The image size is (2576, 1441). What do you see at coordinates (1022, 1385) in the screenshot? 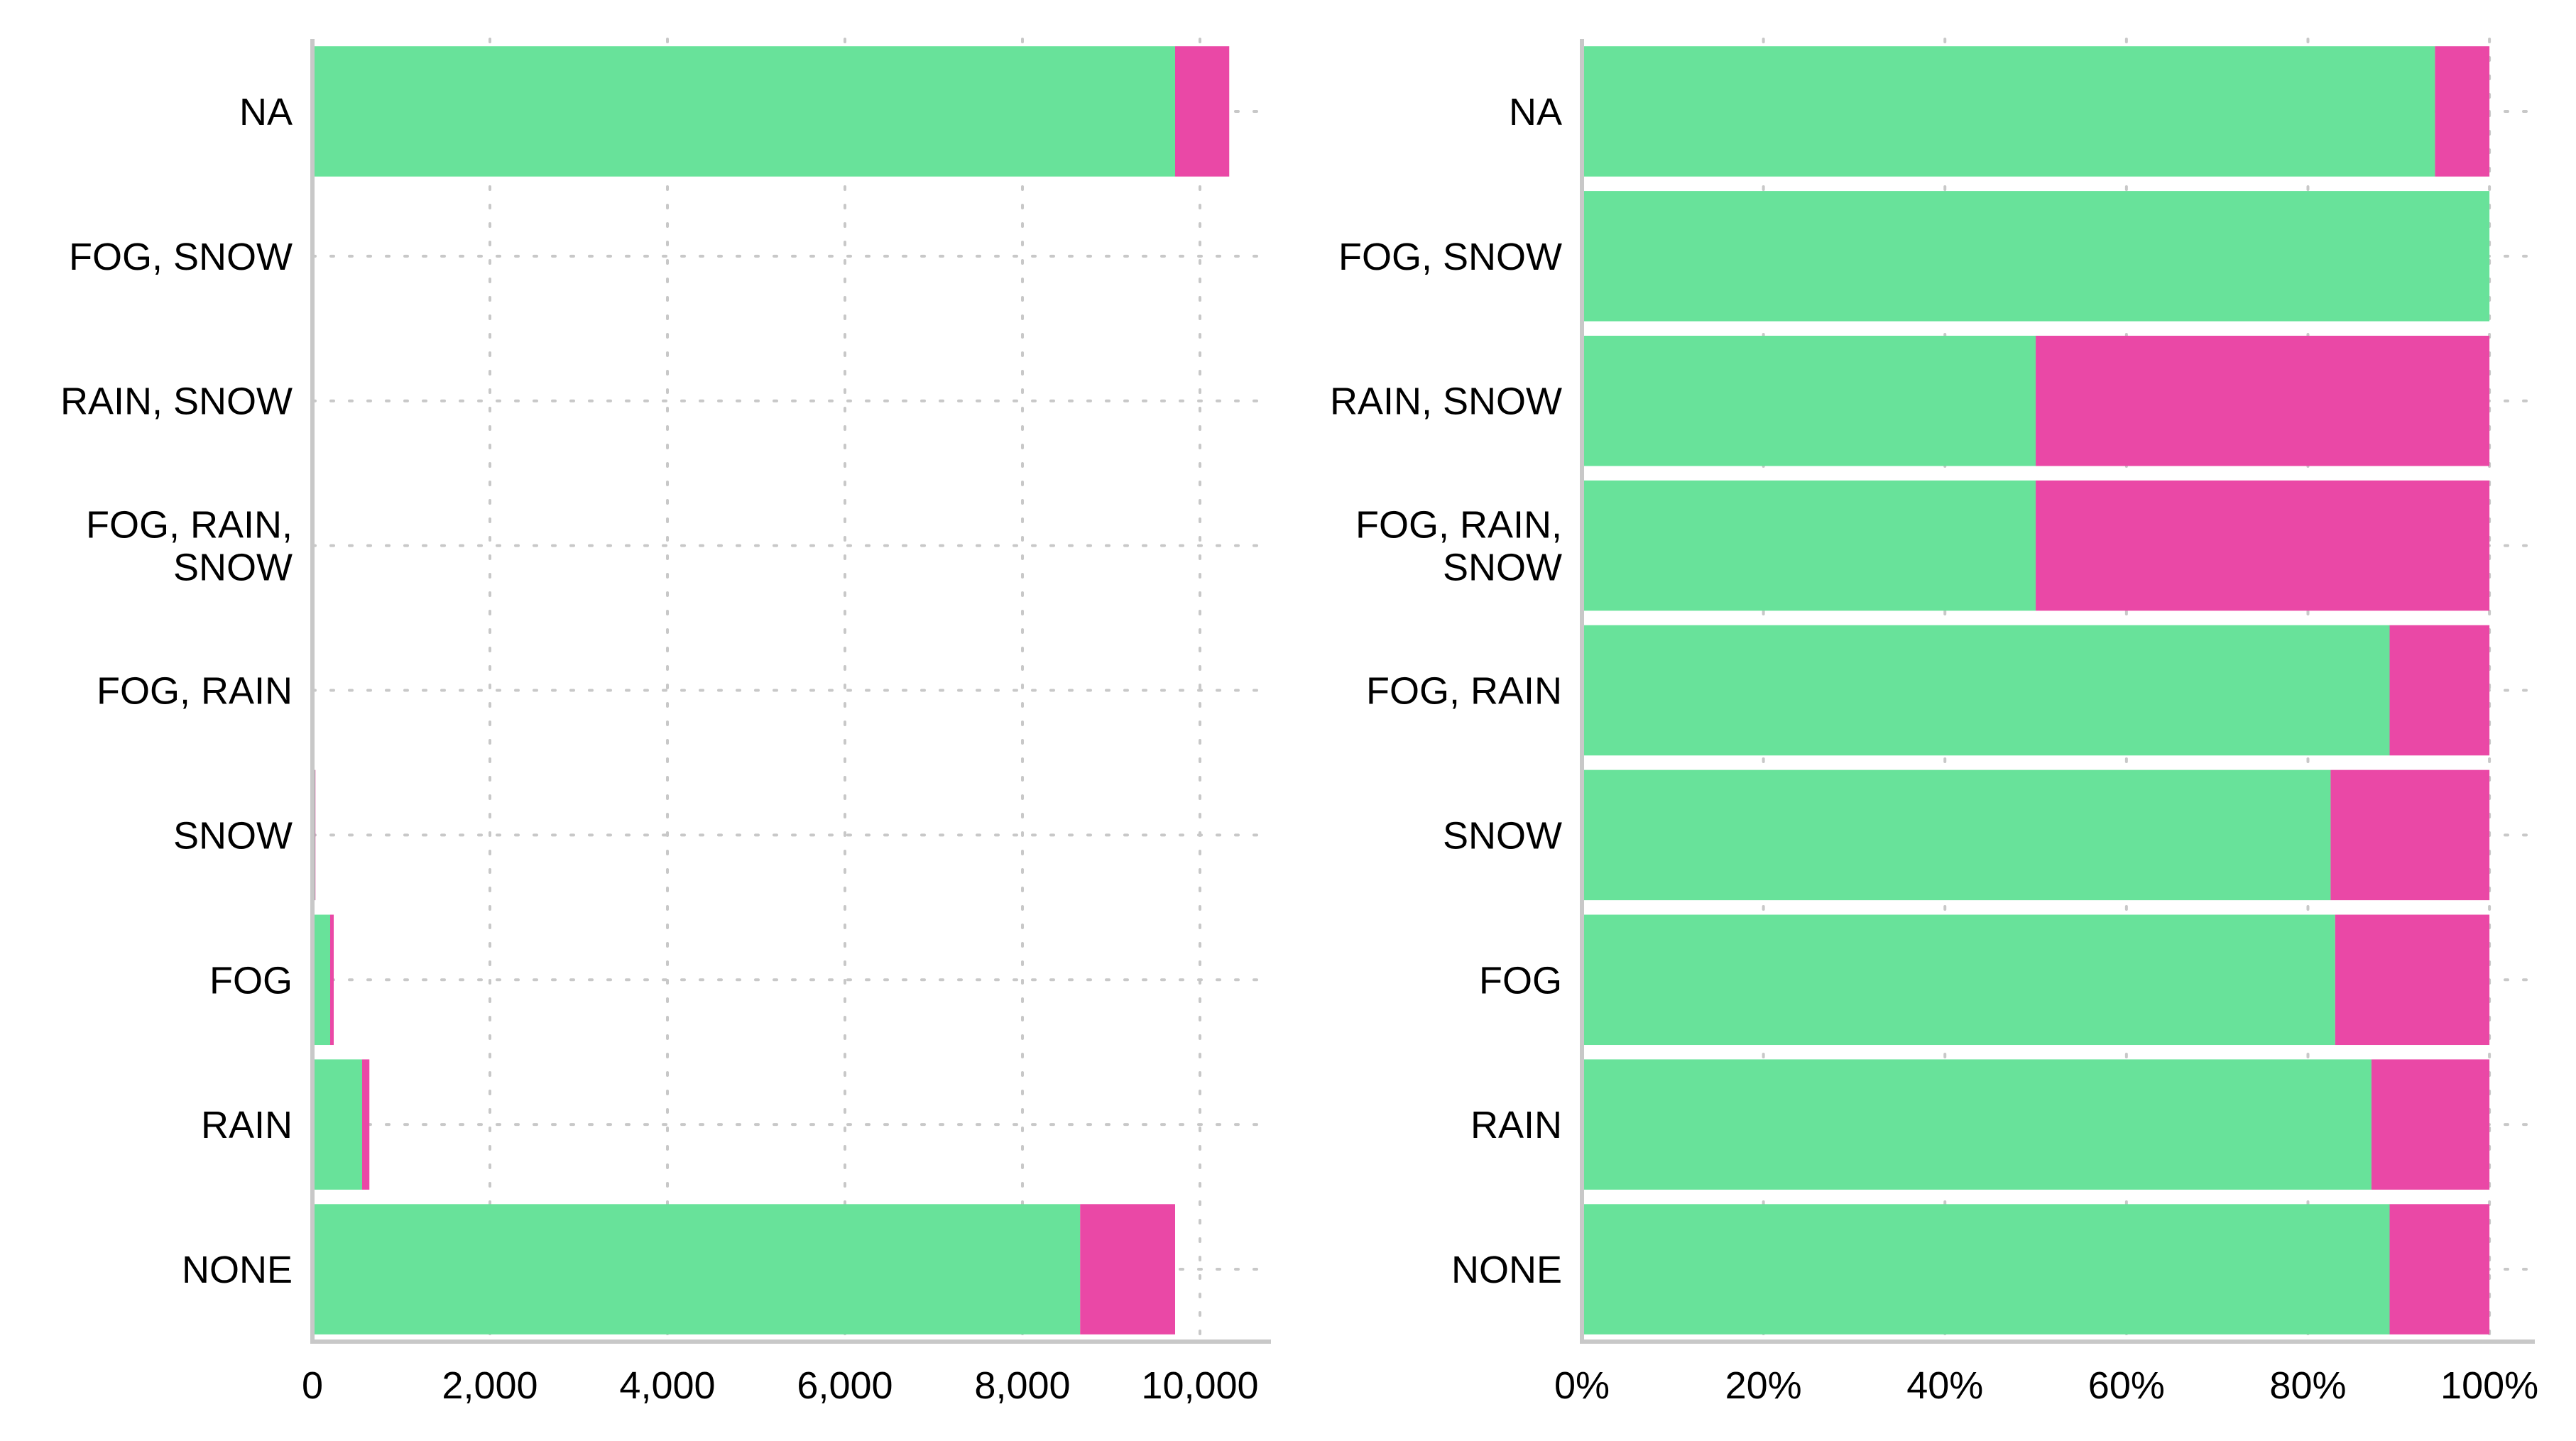
I see `x-tick-label: 8,000` at bounding box center [1022, 1385].